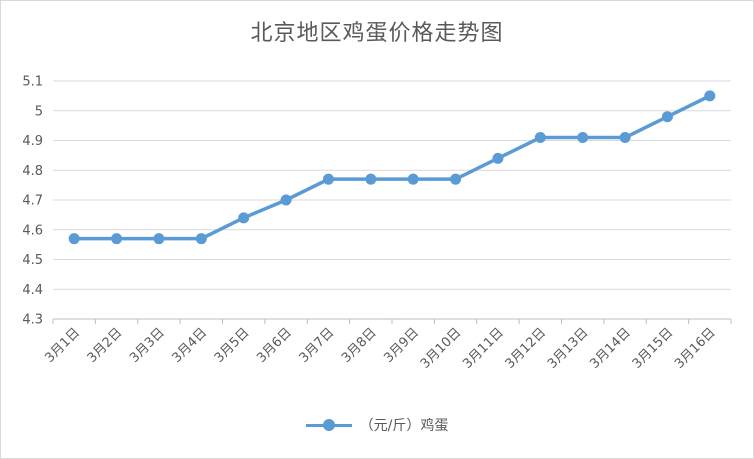  What do you see at coordinates (653, 348) in the screenshot?
I see `x-tick-label: 3月15日` at bounding box center [653, 348].